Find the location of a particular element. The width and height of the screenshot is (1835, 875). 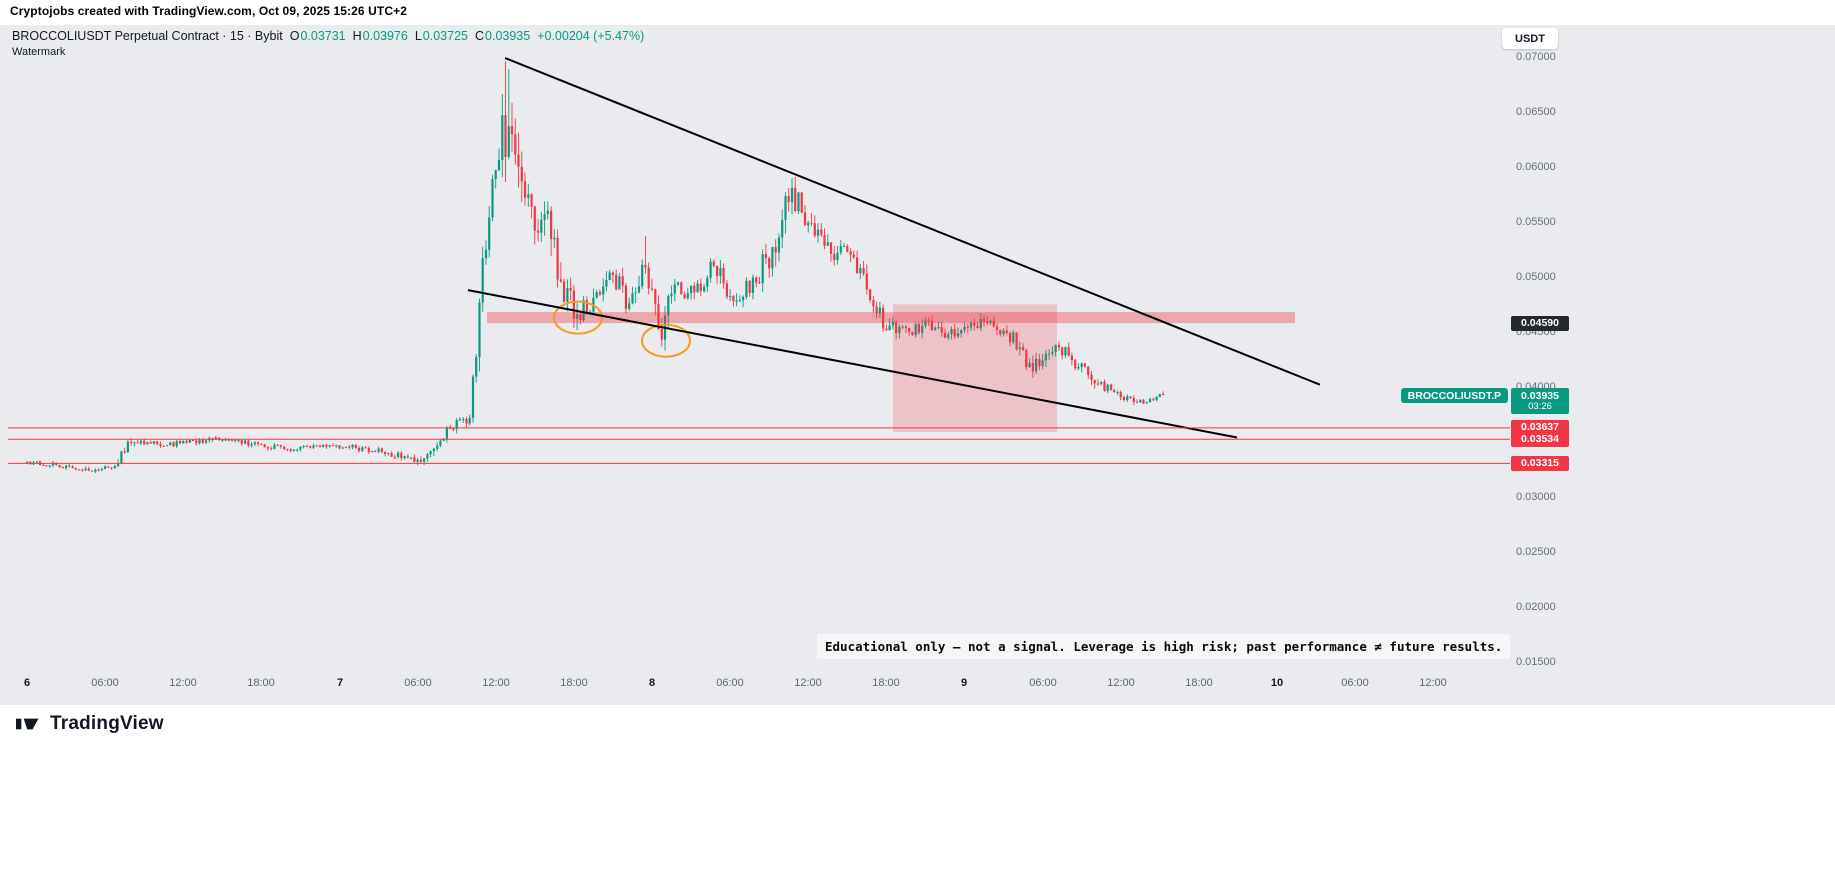

ohlc-key: C is located at coordinates (479, 36).